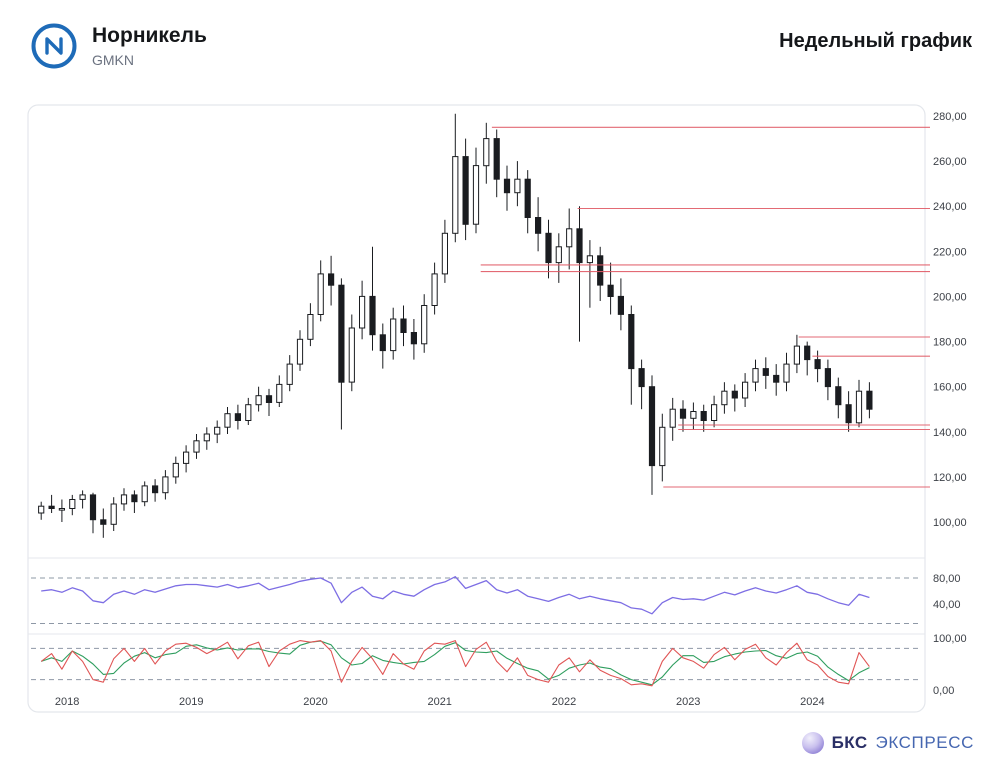 The width and height of the screenshot is (1000, 778). I want to click on time-axis: 2018 2019 2020 2021 2022 2023 2024, so click(440, 702).